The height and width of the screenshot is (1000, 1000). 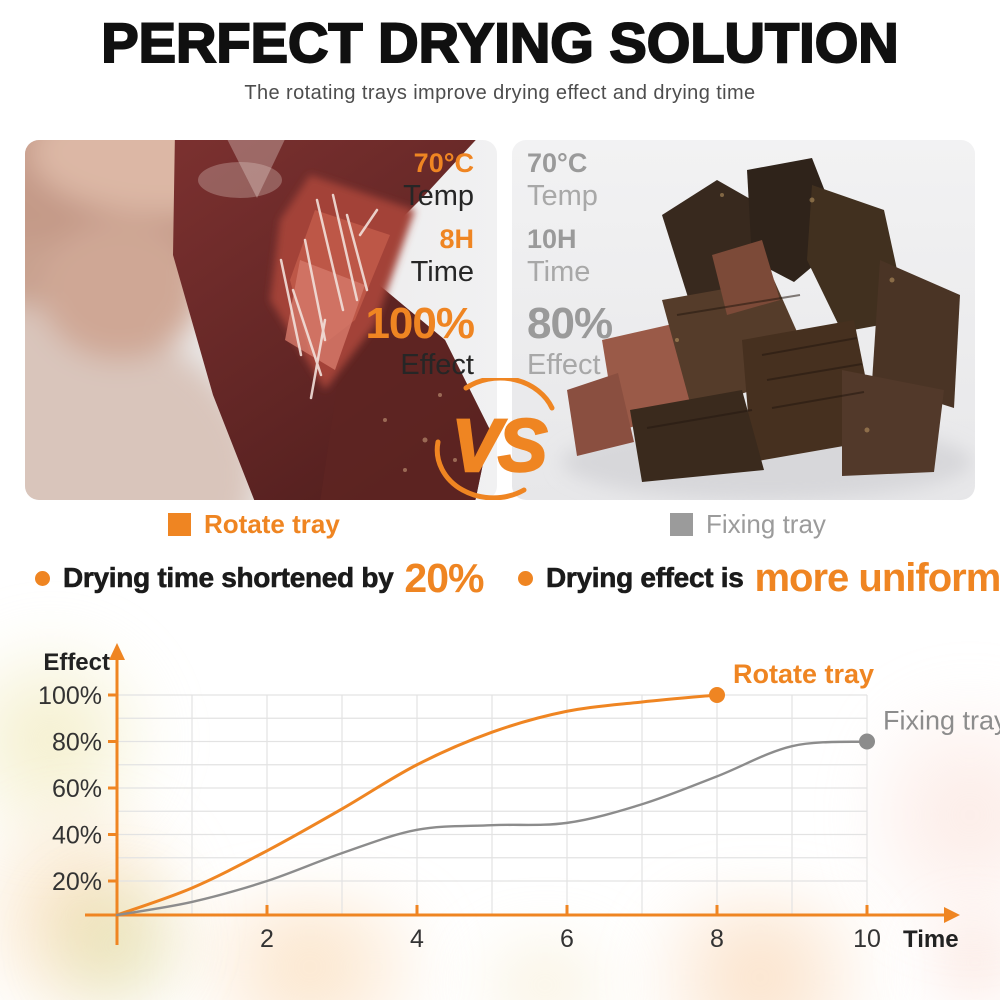 I want to click on svg-text: Effect, so click(x=76, y=662).